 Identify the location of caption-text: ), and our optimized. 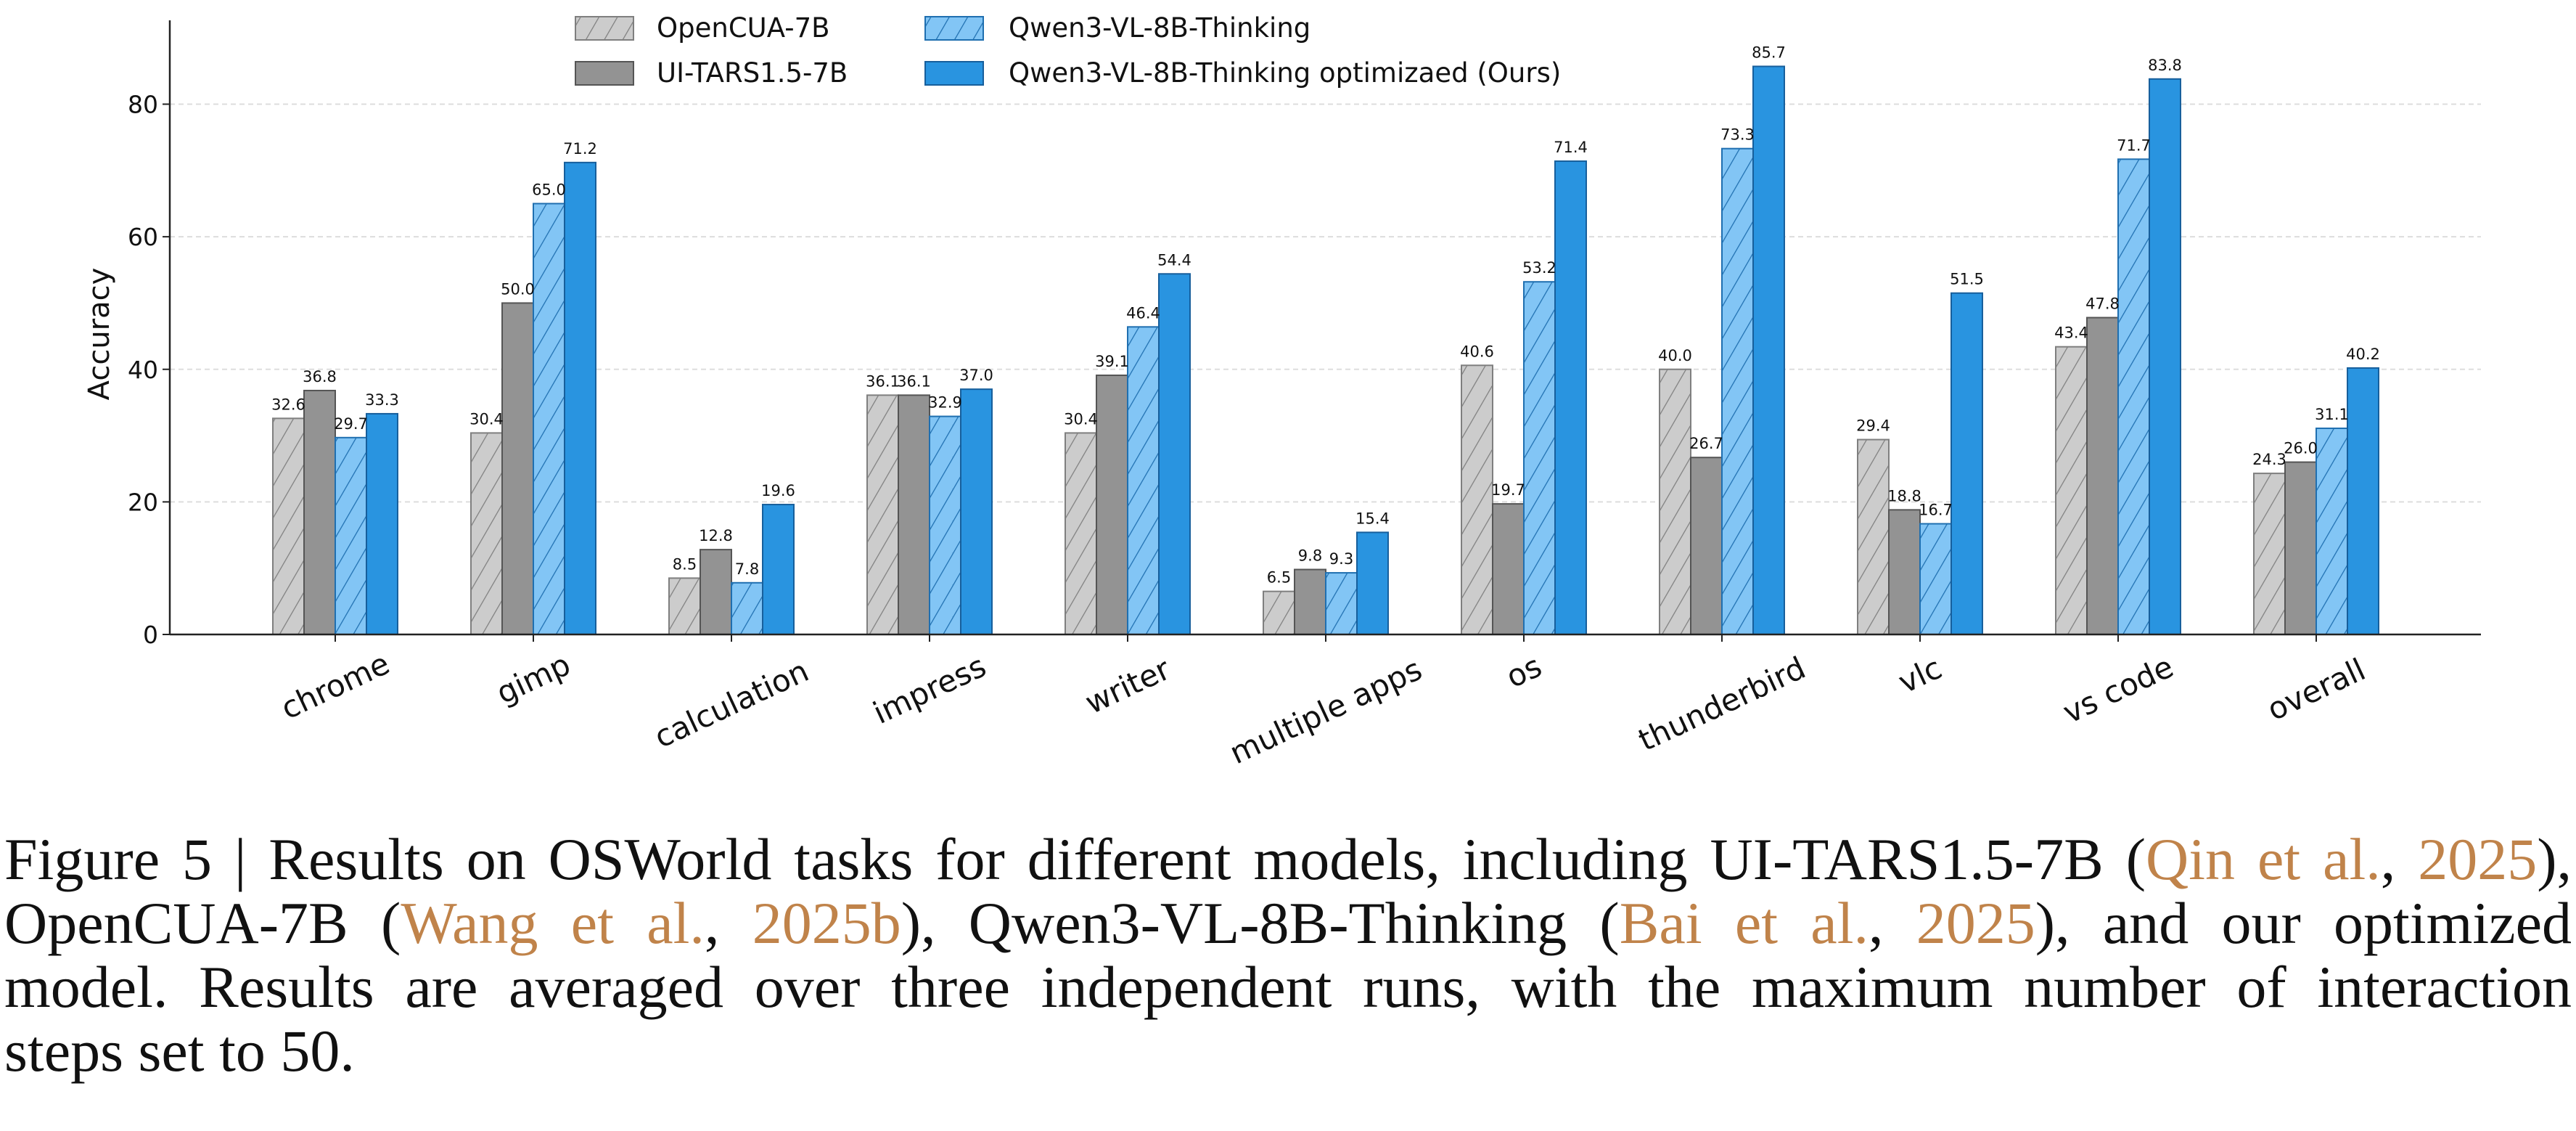
(2303, 923).